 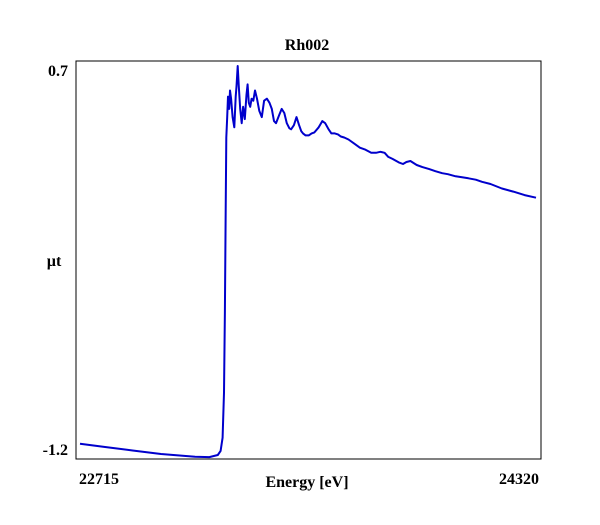 What do you see at coordinates (58, 71) in the screenshot?
I see `y-tick-label-max: 0.7` at bounding box center [58, 71].